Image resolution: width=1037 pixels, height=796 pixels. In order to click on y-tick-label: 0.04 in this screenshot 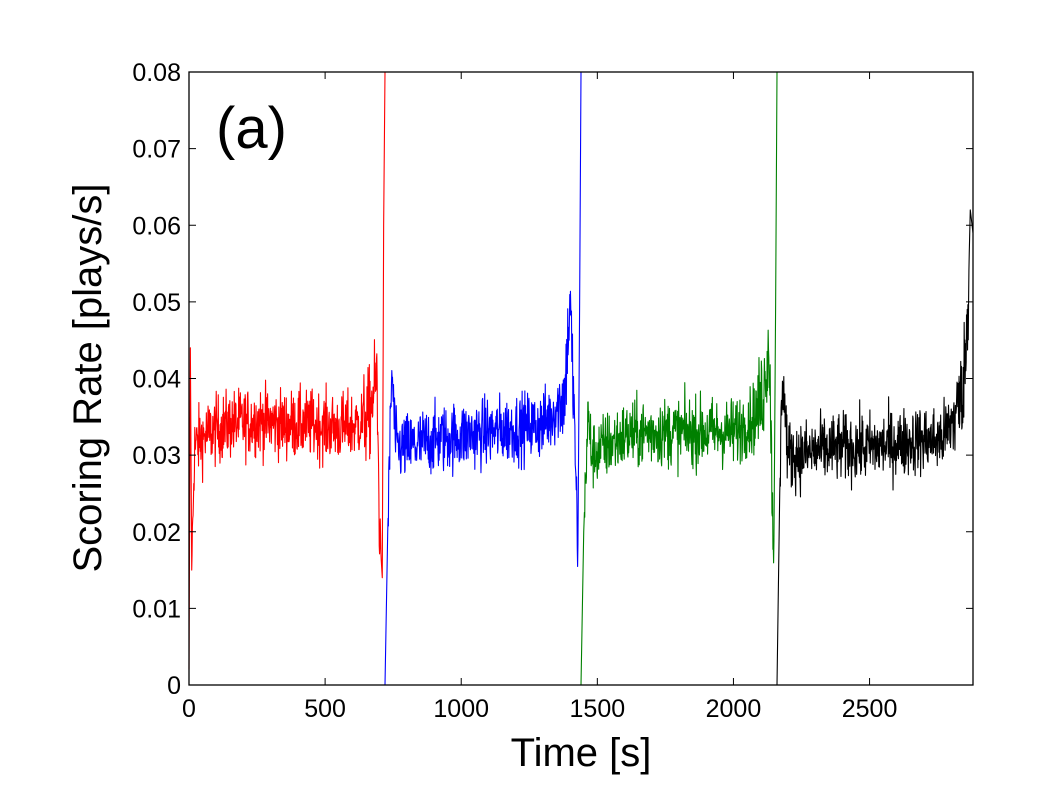, I will do `click(156, 380)`.